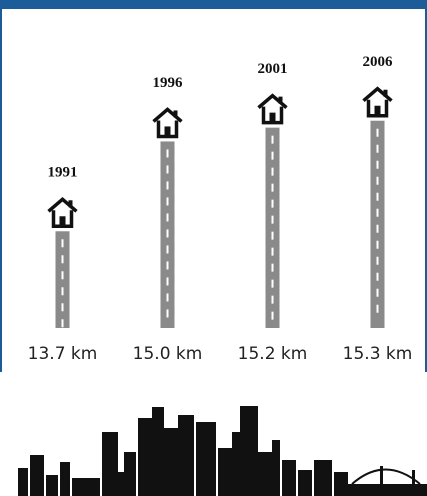  I want to click on value-label: 15.0 km, so click(168, 354).